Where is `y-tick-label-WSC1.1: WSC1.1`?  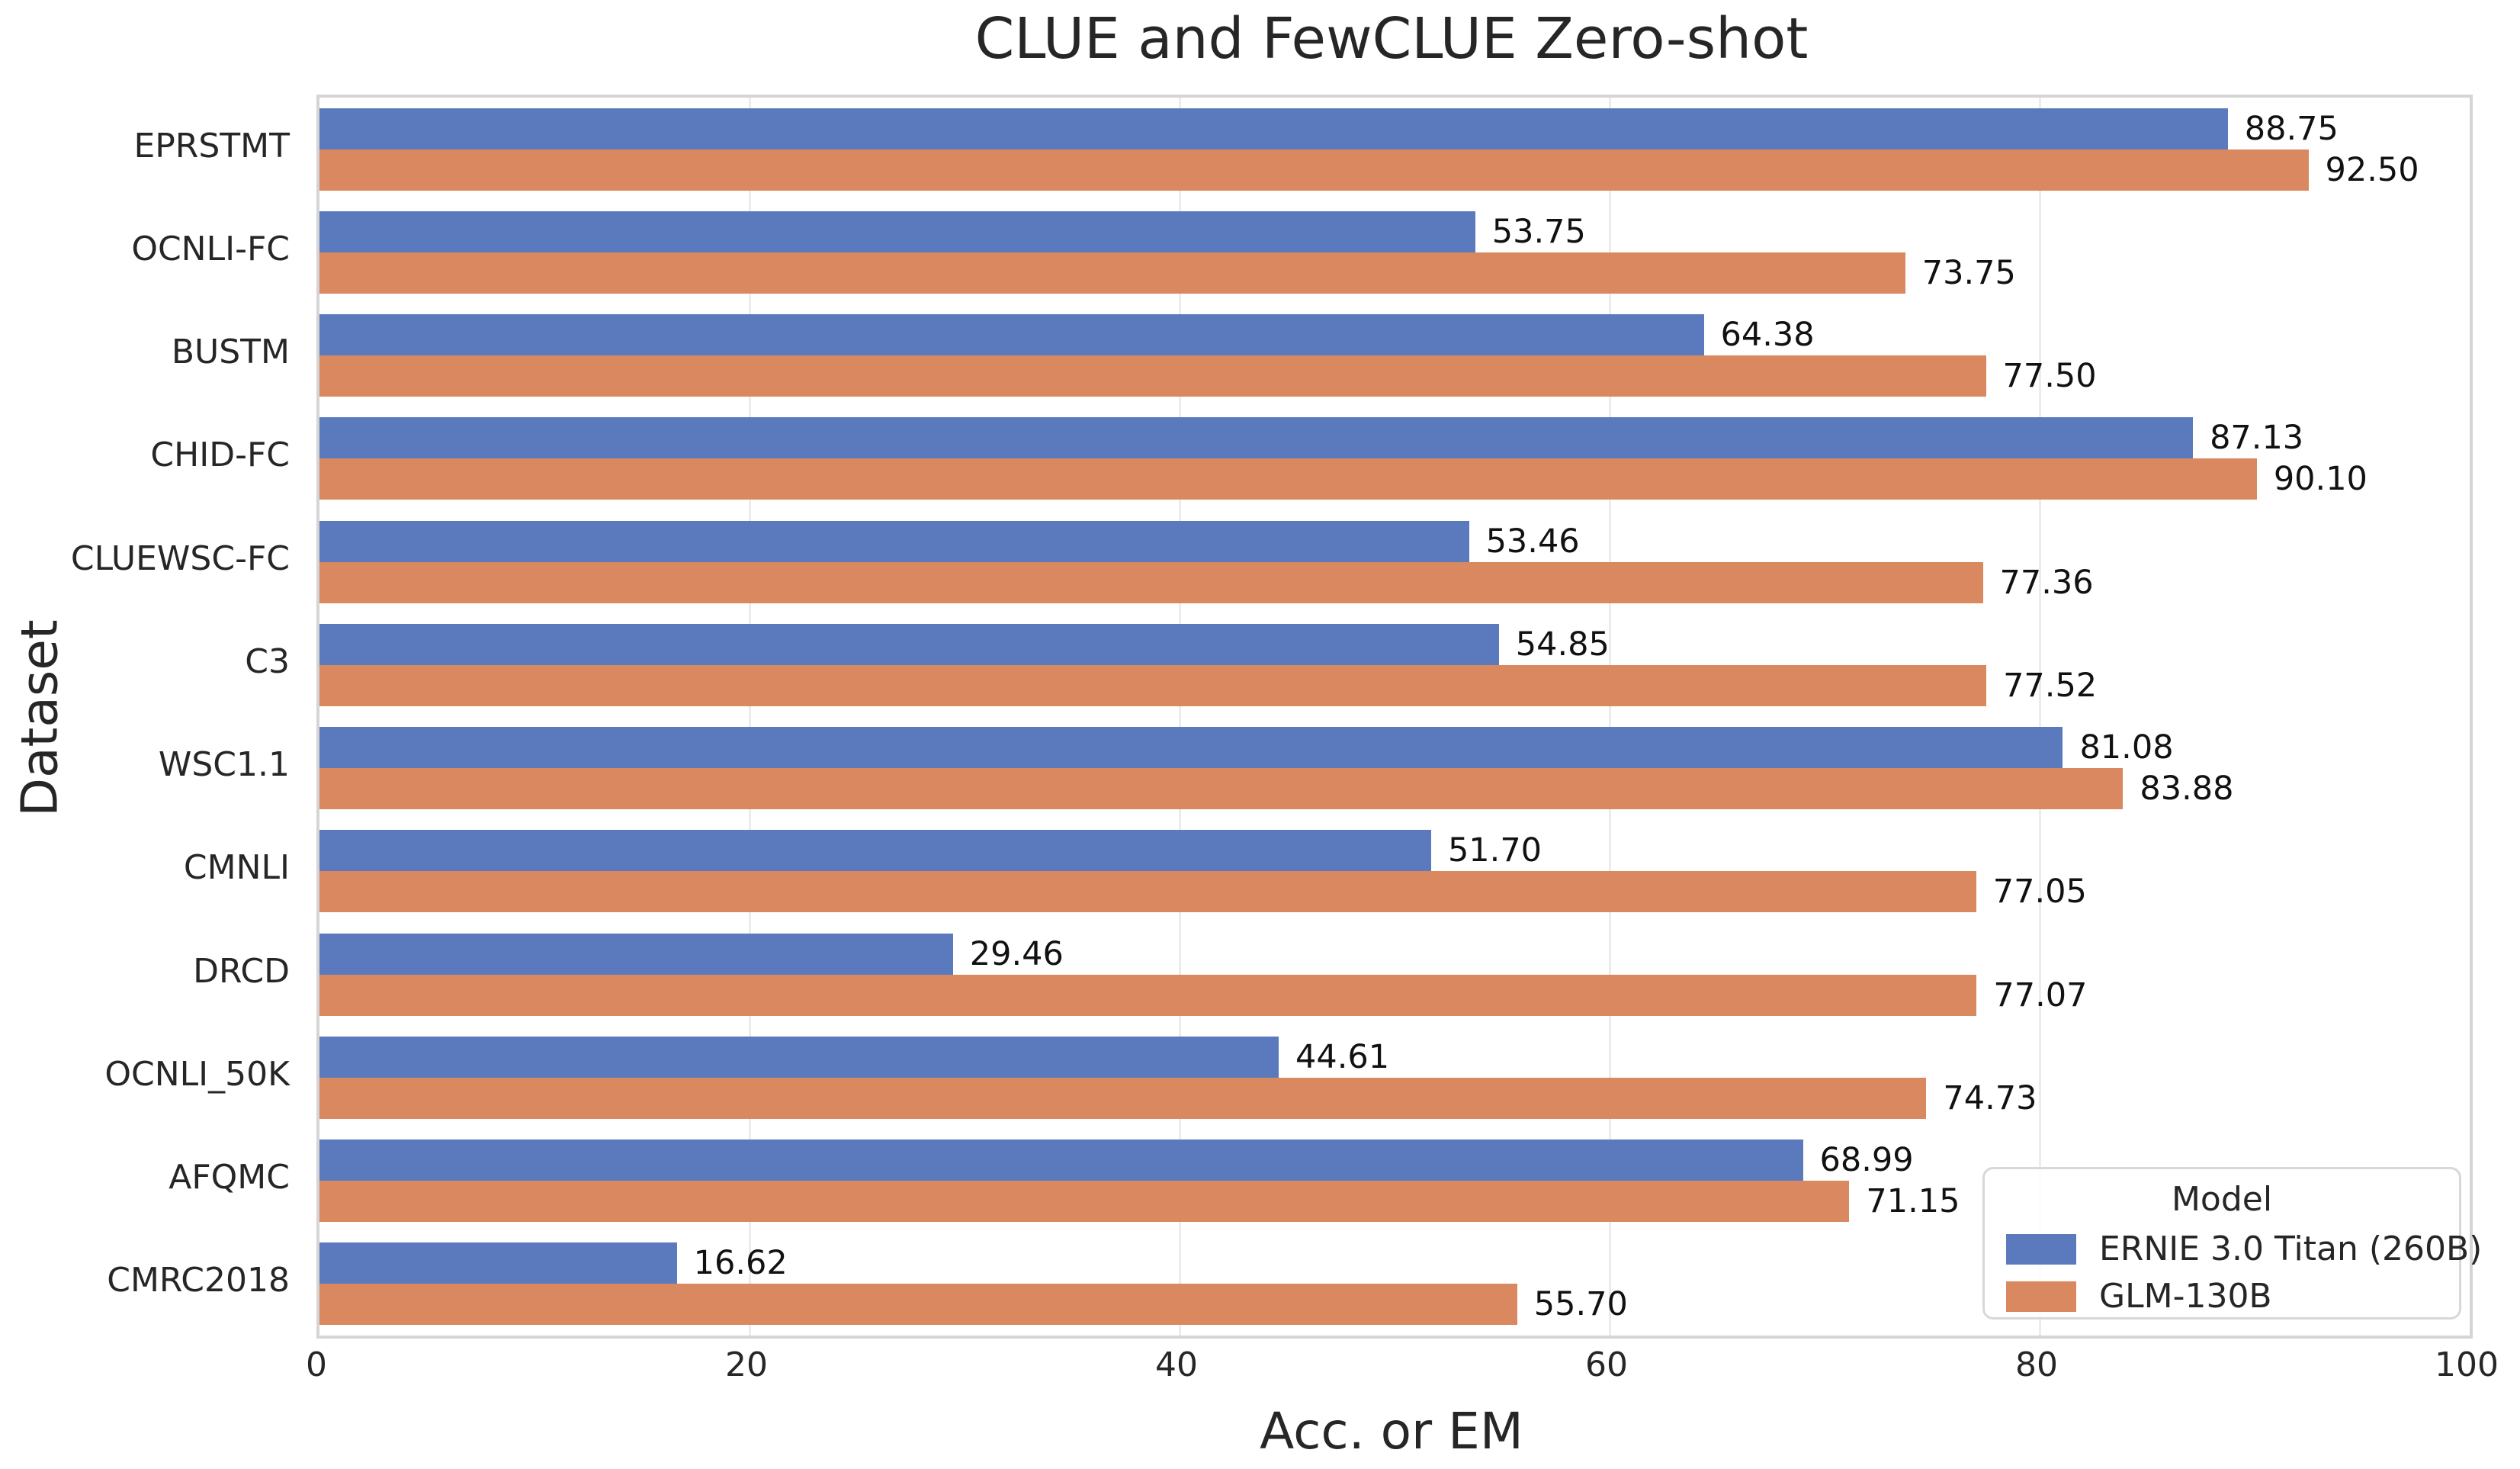
y-tick-label-WSC1.1: WSC1.1 is located at coordinates (224, 765).